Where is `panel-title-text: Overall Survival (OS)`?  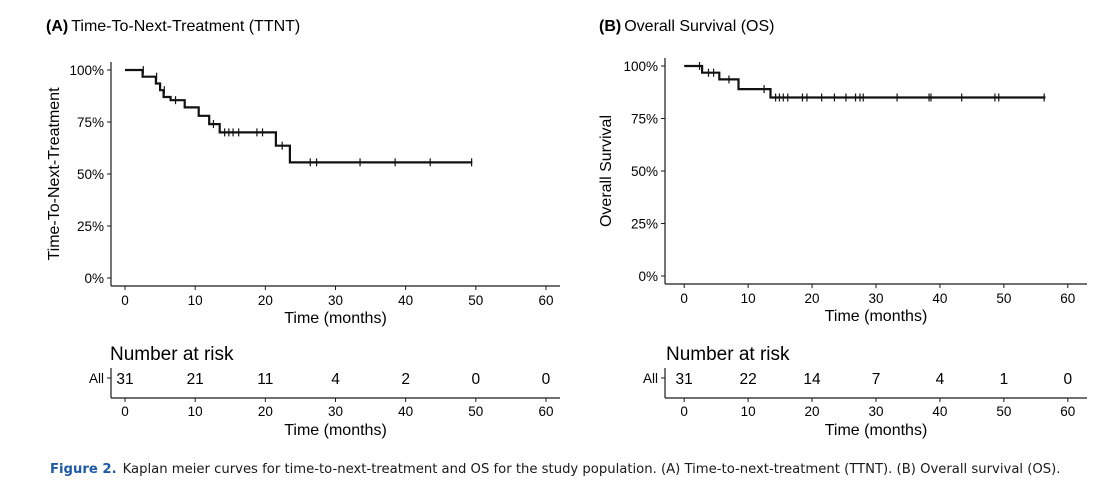
panel-title-text: Overall Survival (OS) is located at coordinates (699, 26).